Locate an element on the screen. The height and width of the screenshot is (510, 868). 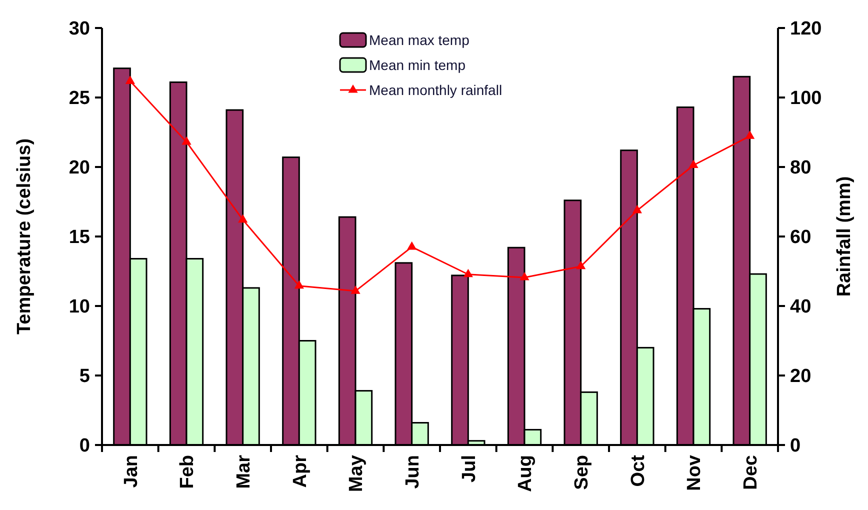
y-tick-label: 25 is located at coordinates (79, 99).